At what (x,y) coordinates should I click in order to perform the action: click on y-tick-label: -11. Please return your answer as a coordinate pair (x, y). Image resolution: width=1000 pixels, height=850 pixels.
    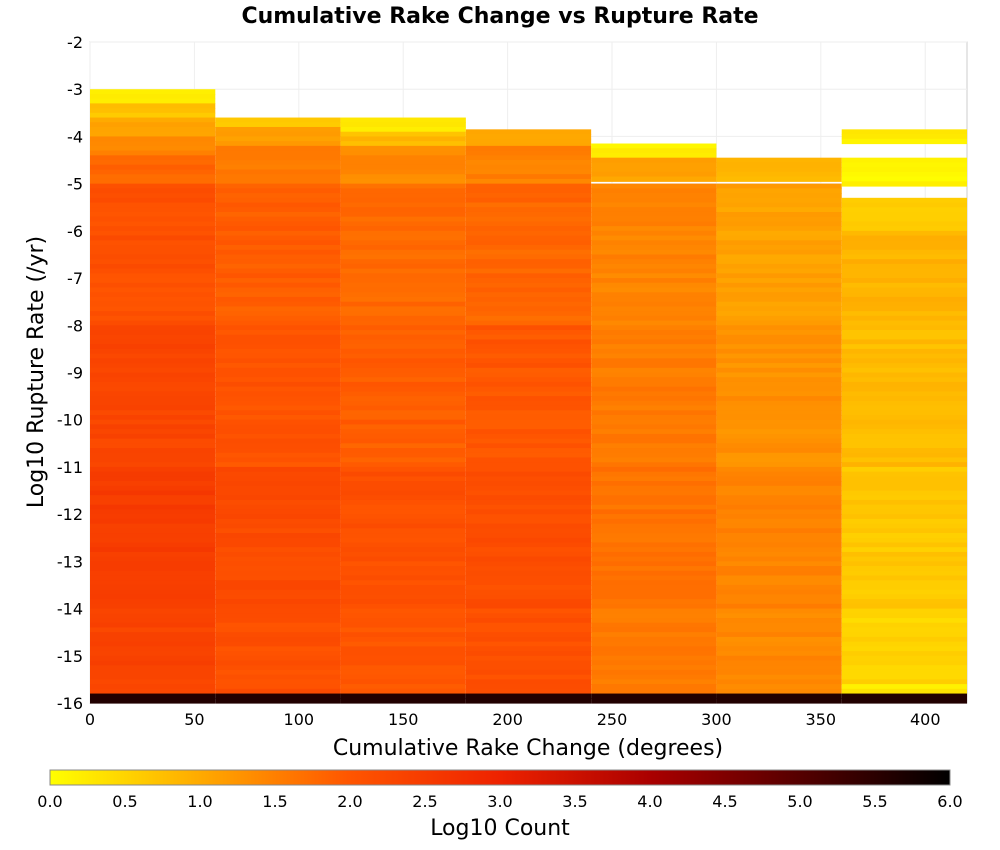
    Looking at the image, I should click on (70, 467).